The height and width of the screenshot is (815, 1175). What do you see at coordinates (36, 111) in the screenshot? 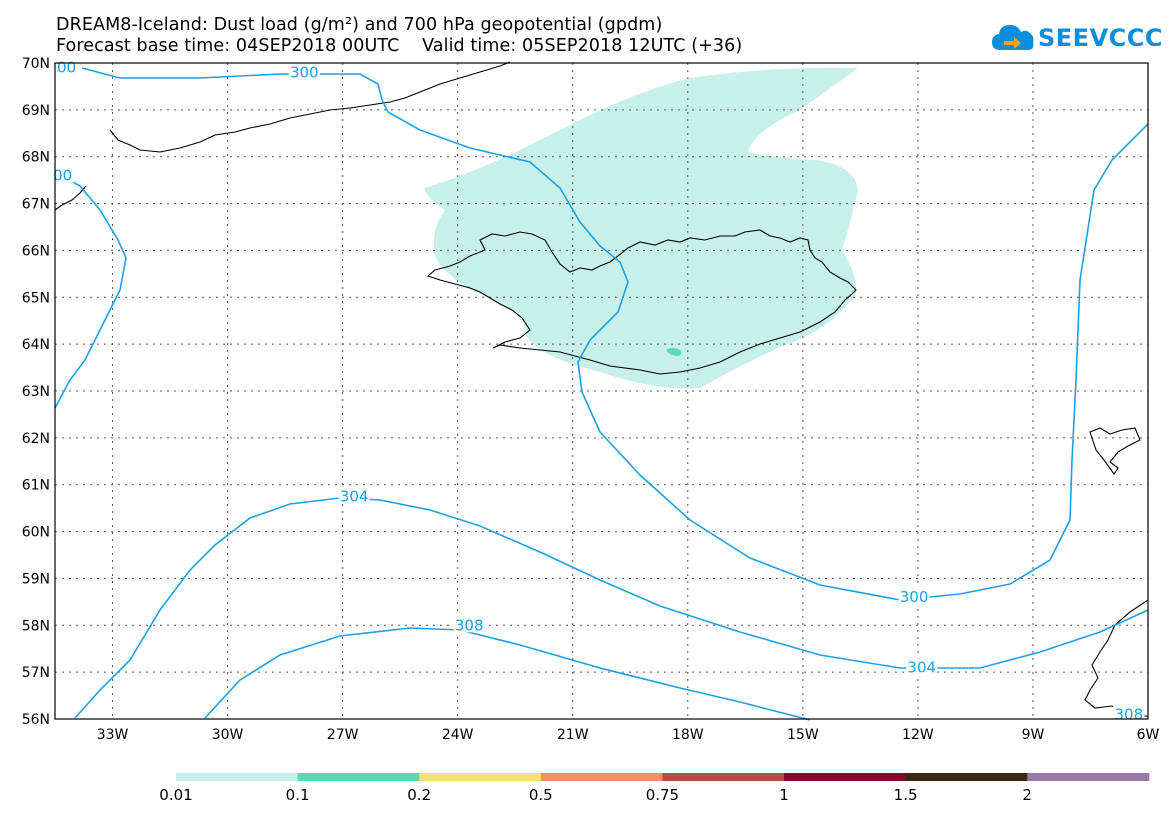
I see `lat-label: 69N` at bounding box center [36, 111].